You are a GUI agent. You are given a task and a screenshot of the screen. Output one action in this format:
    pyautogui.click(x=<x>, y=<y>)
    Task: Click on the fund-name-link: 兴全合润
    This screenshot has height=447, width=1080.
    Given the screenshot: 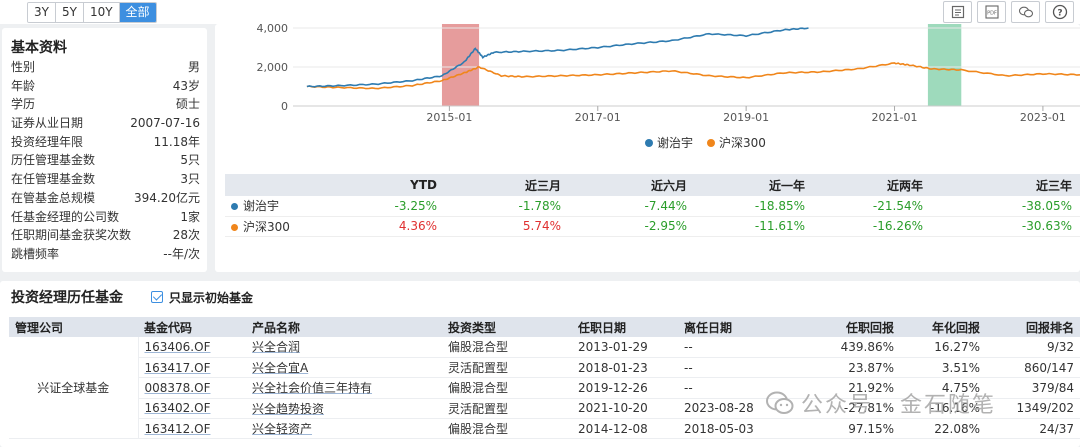 What is the action you would take?
    pyautogui.click(x=344, y=347)
    